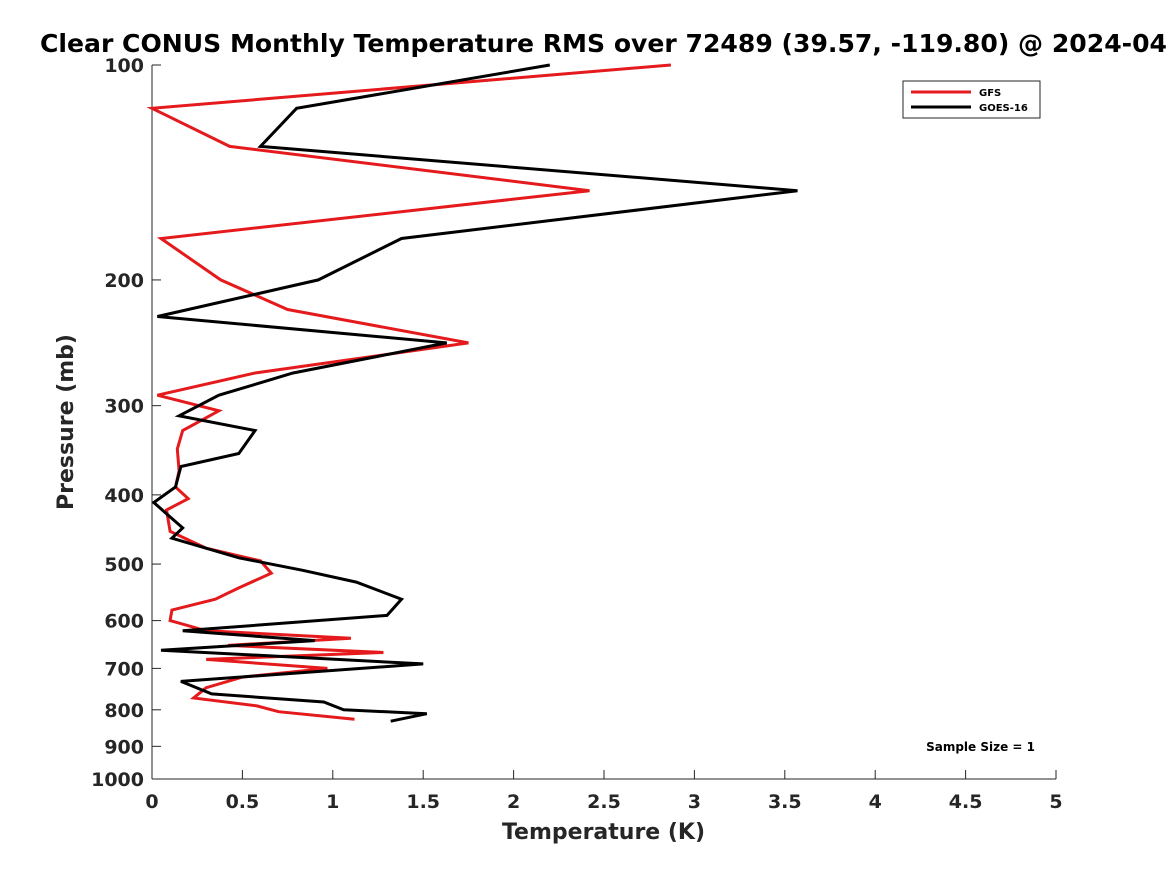  What do you see at coordinates (124, 711) in the screenshot?
I see `y-tick-label: 800` at bounding box center [124, 711].